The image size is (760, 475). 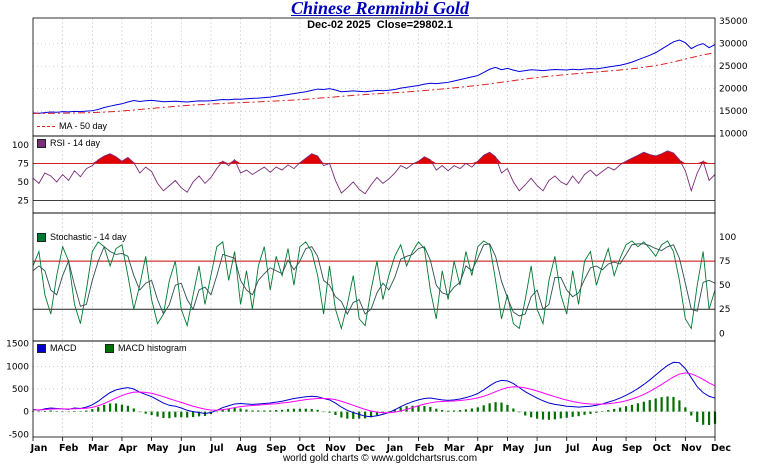 I want to click on svg-text: 1000, so click(x=17, y=367).